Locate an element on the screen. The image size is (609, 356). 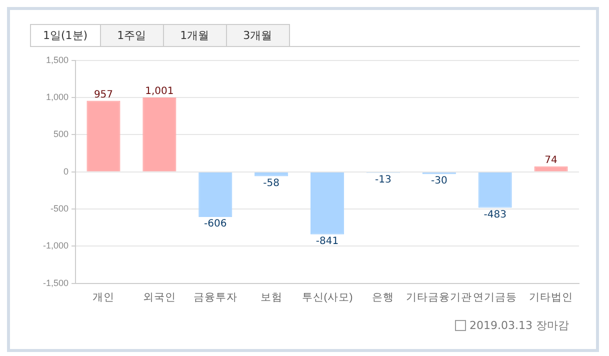
data-label: -841 is located at coordinates (327, 242).